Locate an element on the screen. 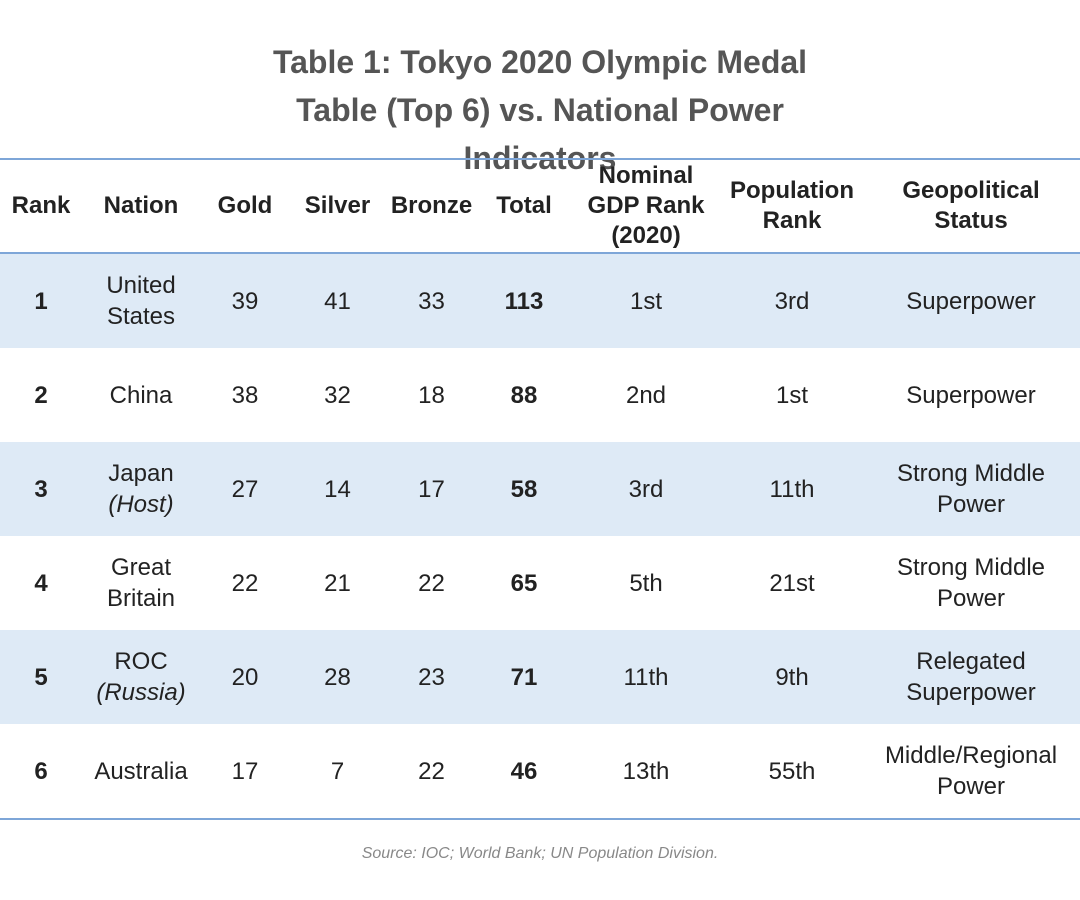 The image size is (1080, 900). population-rank-cell: 11th is located at coordinates (792, 489).